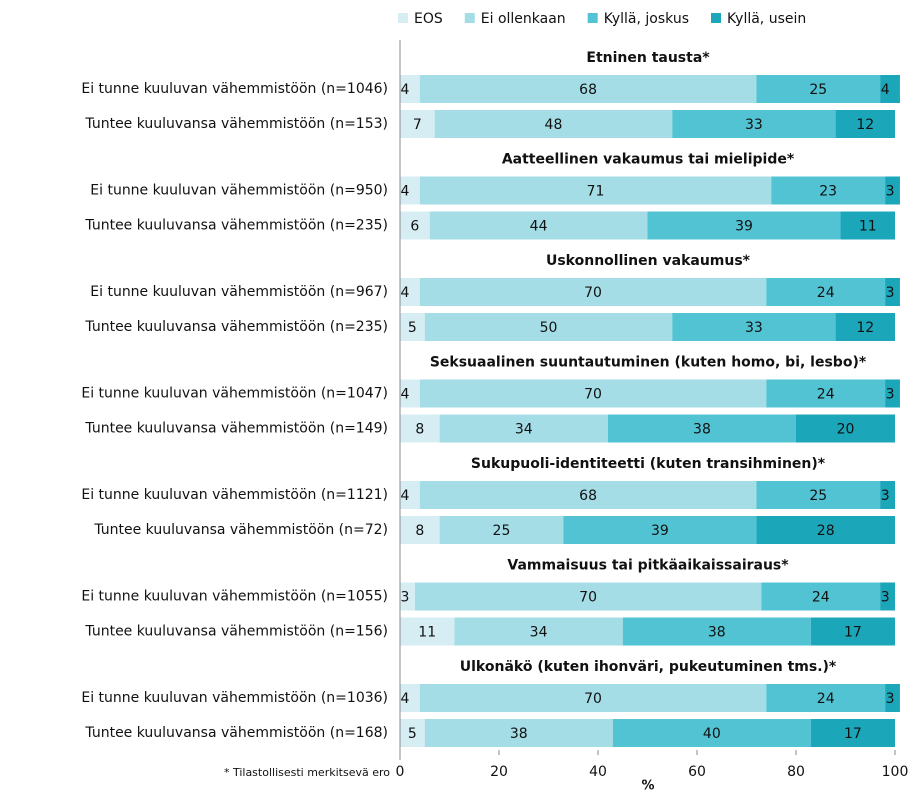 The image size is (915, 797). Describe the element at coordinates (646, 19) in the screenshot. I see `legend-label: Kyllä, joskus` at that location.